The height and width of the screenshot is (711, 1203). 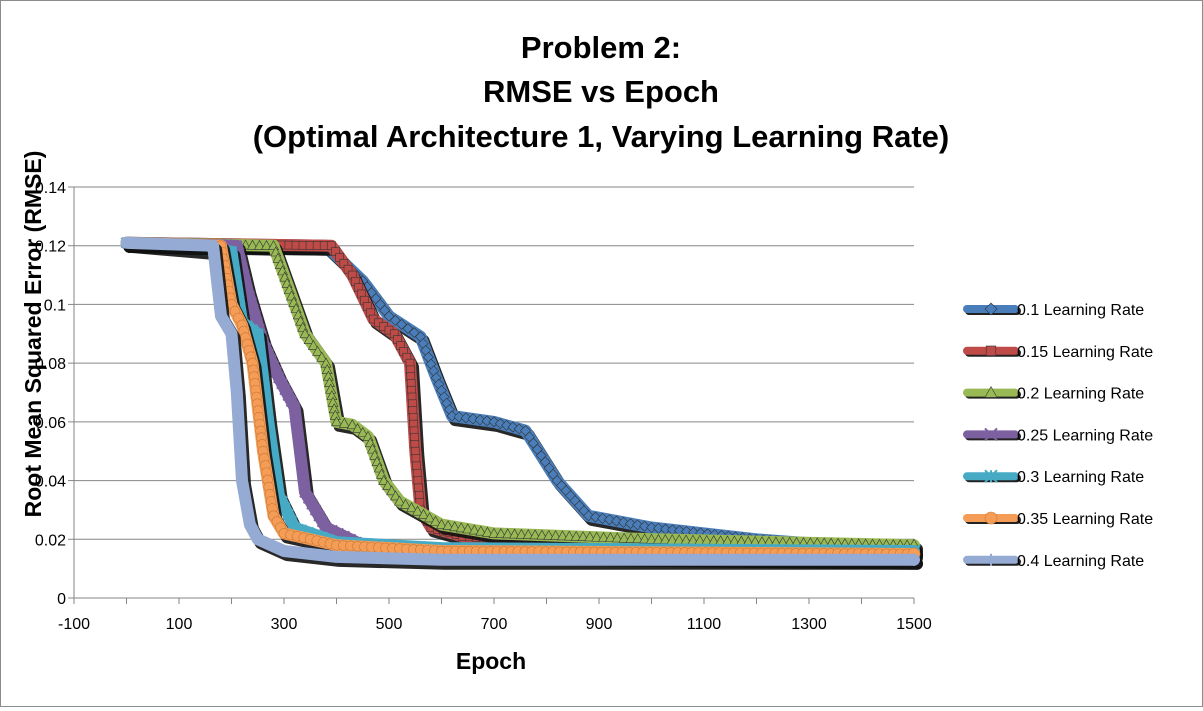 What do you see at coordinates (50, 188) in the screenshot?
I see `y-tick-label: 0.14` at bounding box center [50, 188].